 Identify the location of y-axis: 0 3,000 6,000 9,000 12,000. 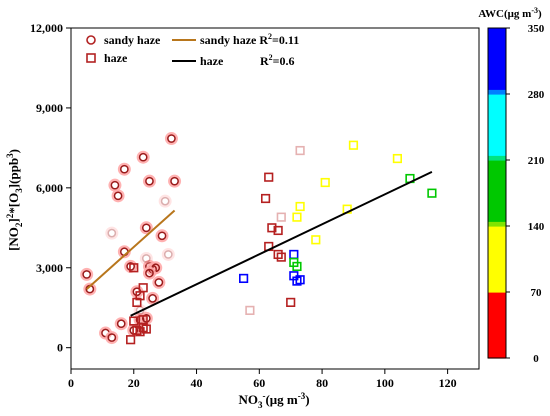
(50, 188).